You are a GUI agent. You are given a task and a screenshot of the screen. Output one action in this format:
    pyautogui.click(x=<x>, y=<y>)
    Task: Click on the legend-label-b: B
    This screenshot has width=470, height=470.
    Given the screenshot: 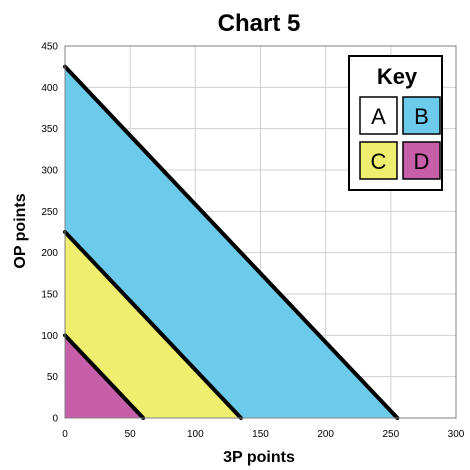 What is the action you would take?
    pyautogui.click(x=421, y=116)
    